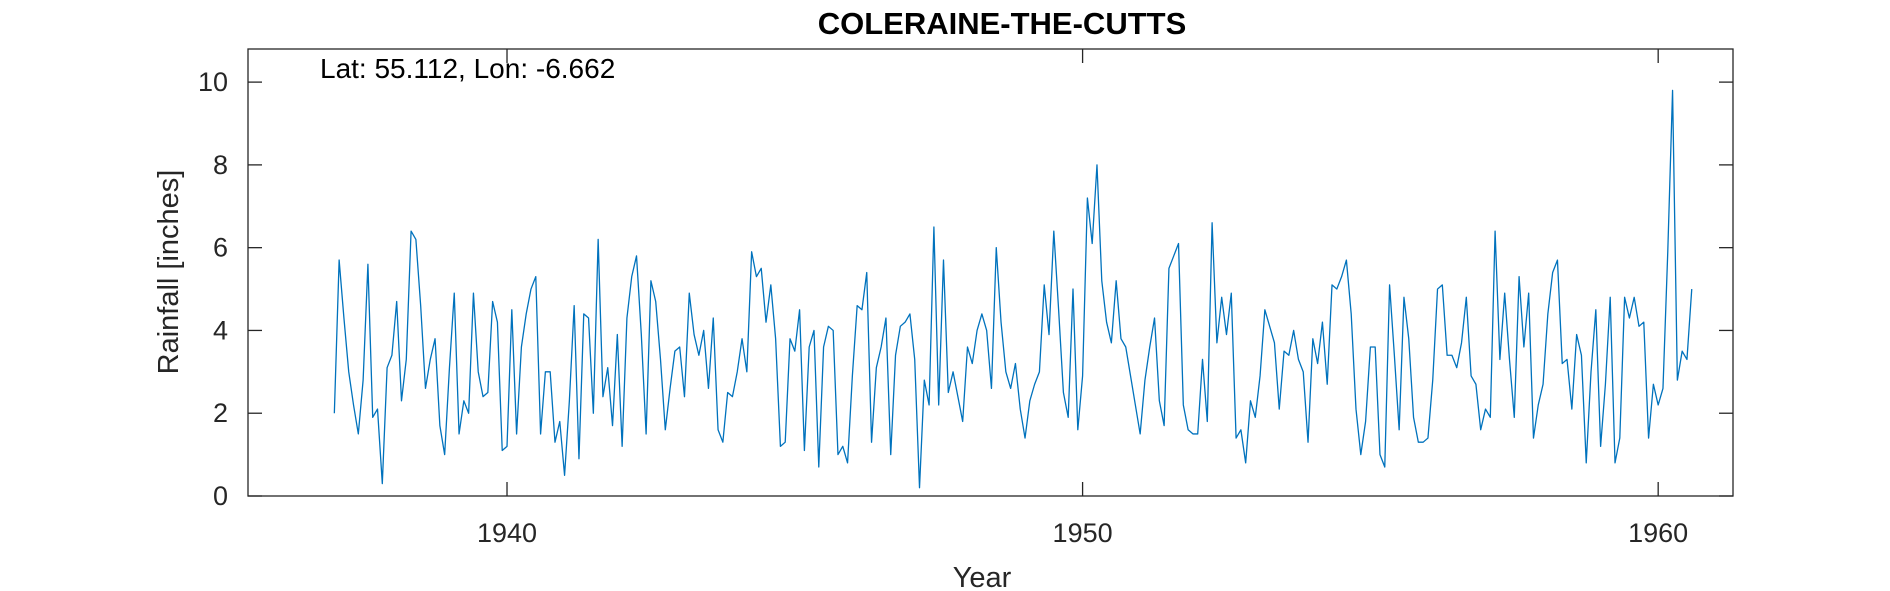 The height and width of the screenshot is (591, 1890). Describe the element at coordinates (220, 330) in the screenshot. I see `y-tick-label: 4` at that location.